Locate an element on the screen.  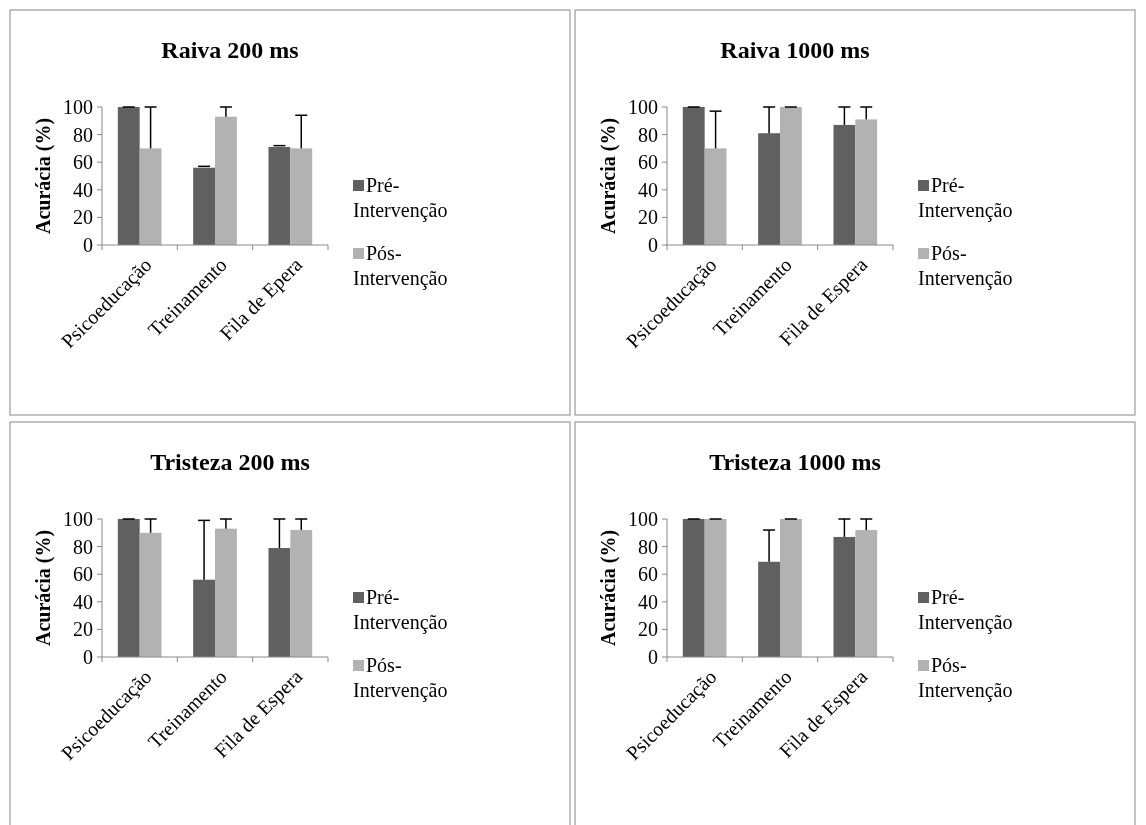
chart-title: Raiva 1000 ms is located at coordinates (795, 50).